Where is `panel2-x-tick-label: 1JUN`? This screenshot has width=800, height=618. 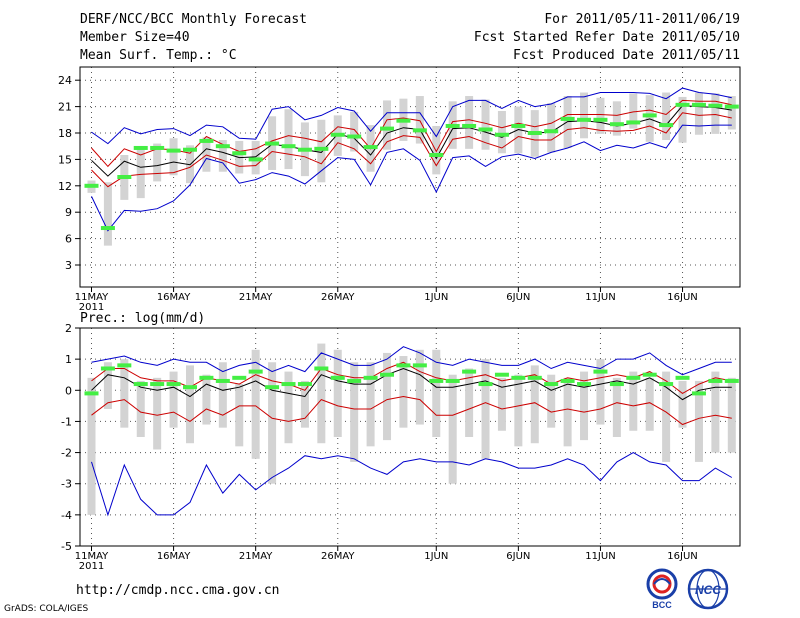
panel2-x-tick-label: 1JUN is located at coordinates (436, 556).